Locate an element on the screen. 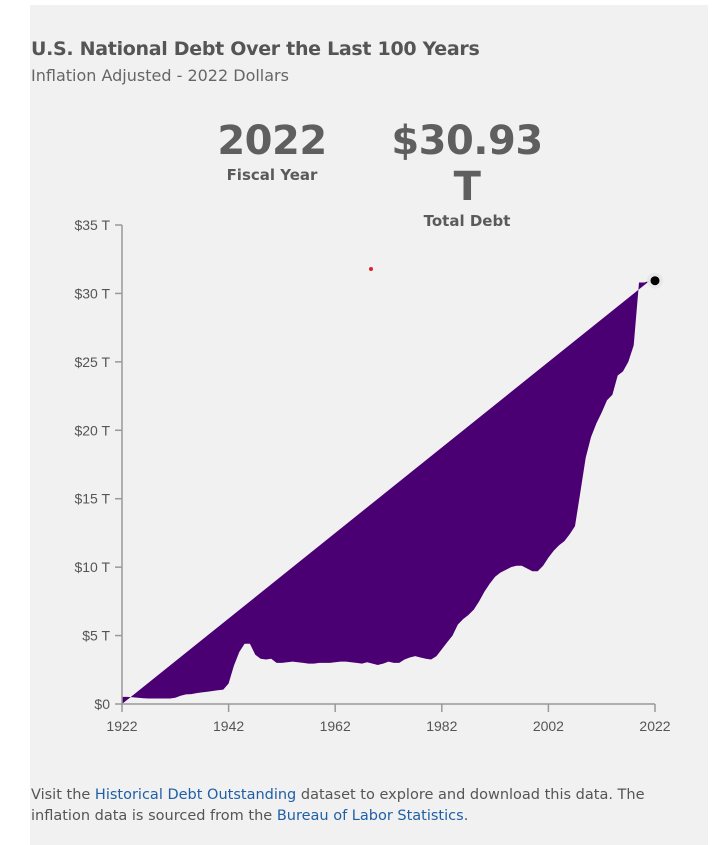  x-tick-label: 1982 is located at coordinates (441, 726).